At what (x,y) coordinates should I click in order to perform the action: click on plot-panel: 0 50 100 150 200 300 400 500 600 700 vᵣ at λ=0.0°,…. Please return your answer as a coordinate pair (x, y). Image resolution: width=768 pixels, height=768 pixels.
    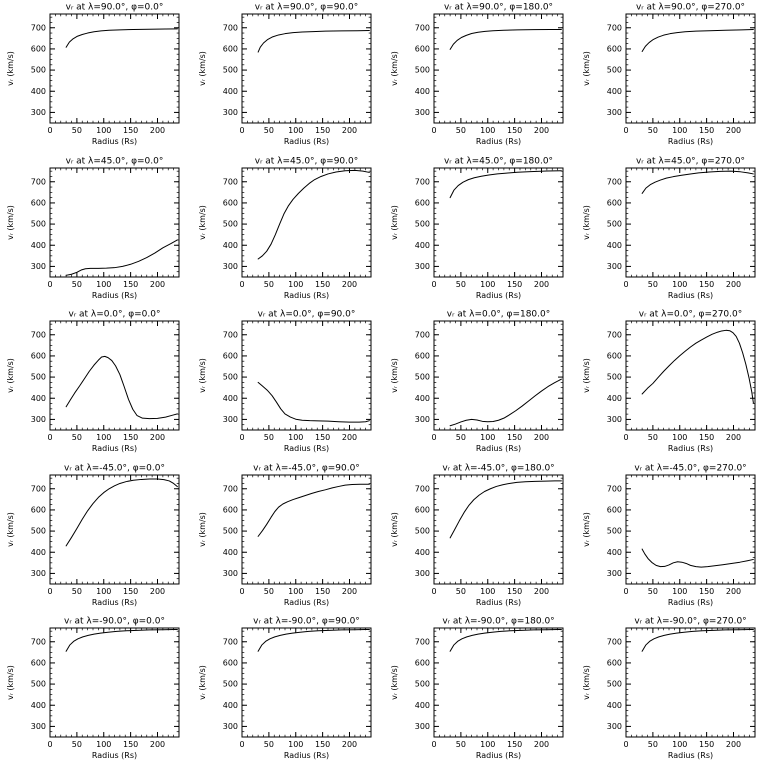
    Looking at the image, I should click on (672, 384).